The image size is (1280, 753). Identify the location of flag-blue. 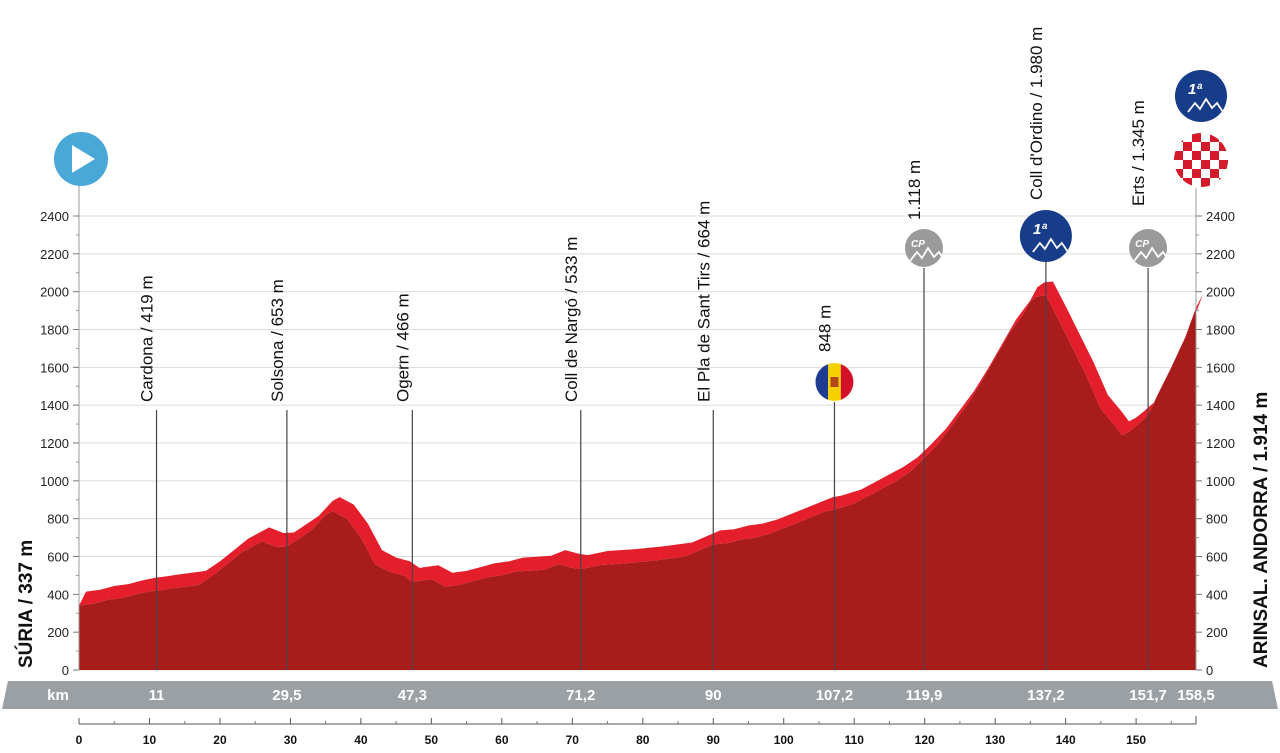
(822, 382).